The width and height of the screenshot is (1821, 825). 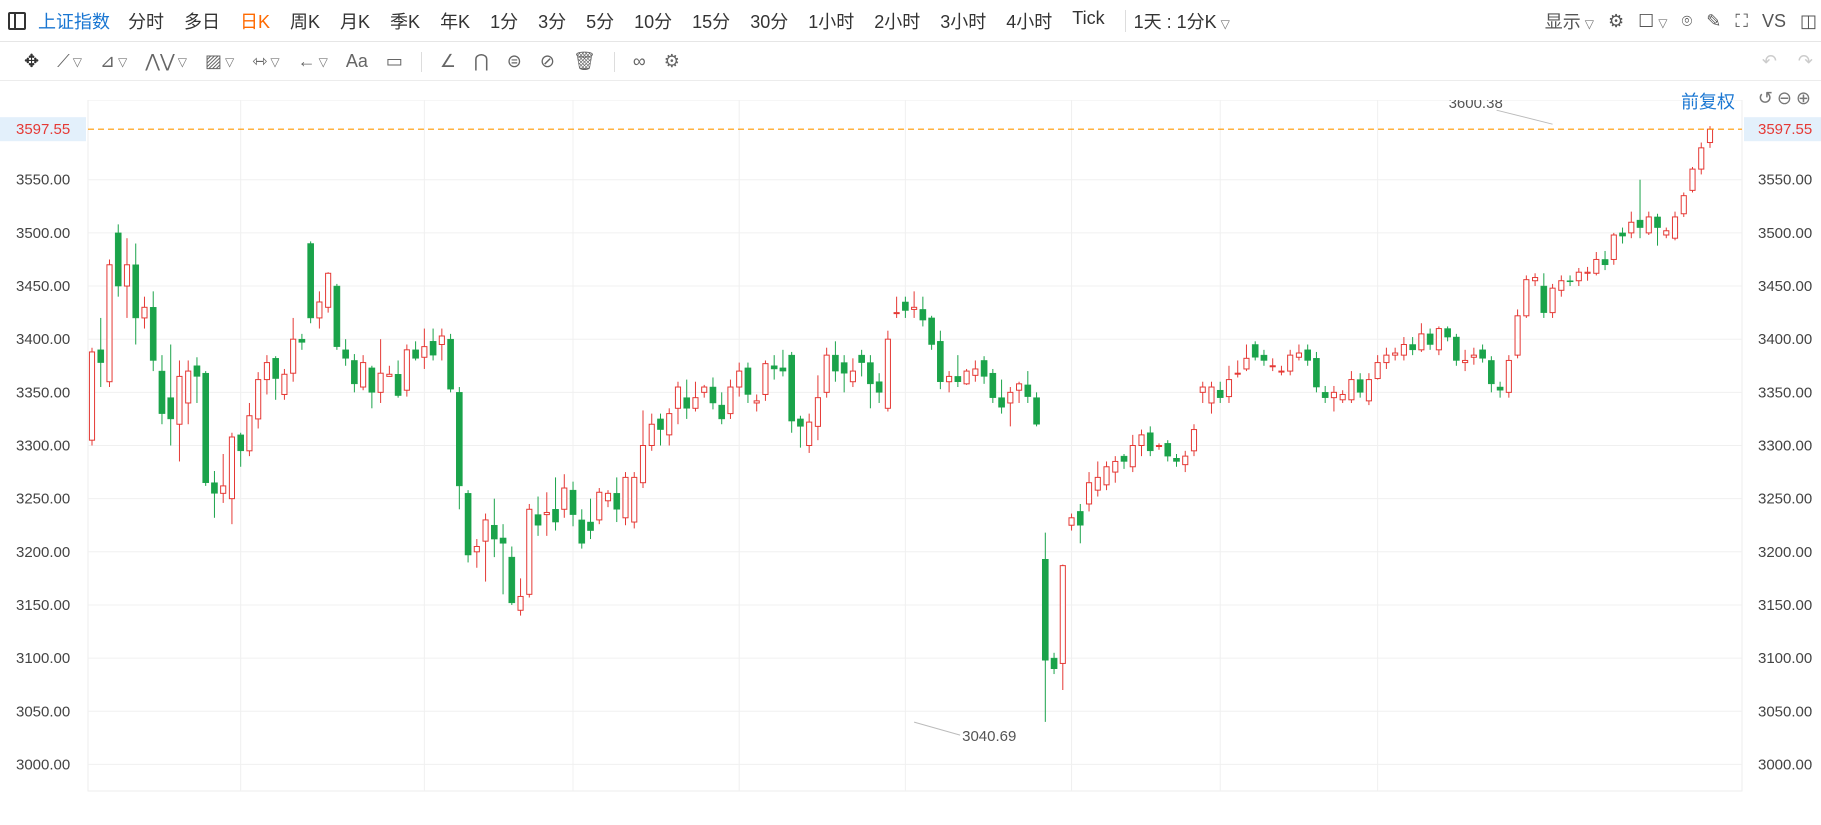 What do you see at coordinates (1786, 98) in the screenshot?
I see `zoom-out-icon: ⊖` at bounding box center [1786, 98].